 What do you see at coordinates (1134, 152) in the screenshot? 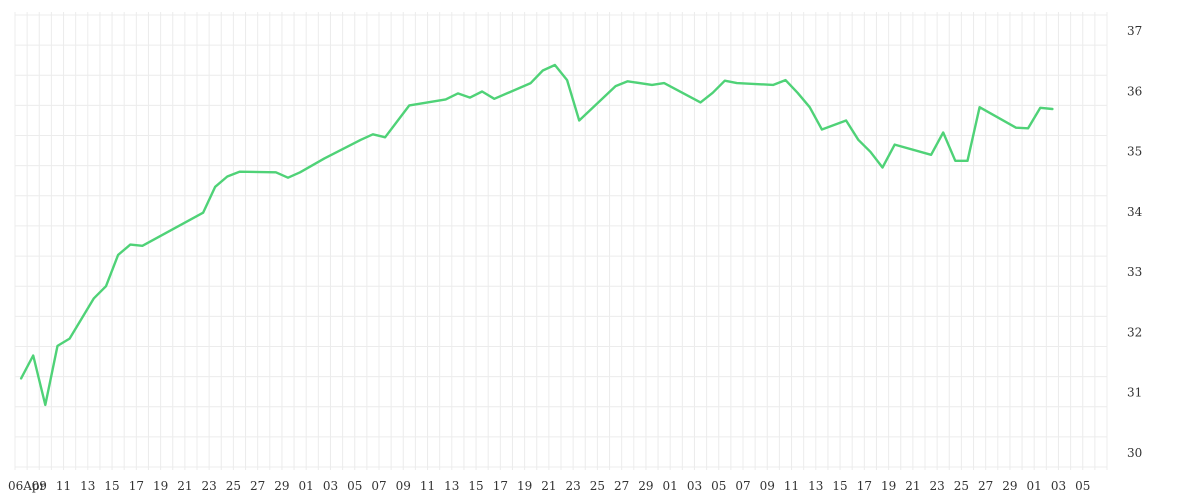
I see `y-tick-label: 35` at bounding box center [1134, 152].